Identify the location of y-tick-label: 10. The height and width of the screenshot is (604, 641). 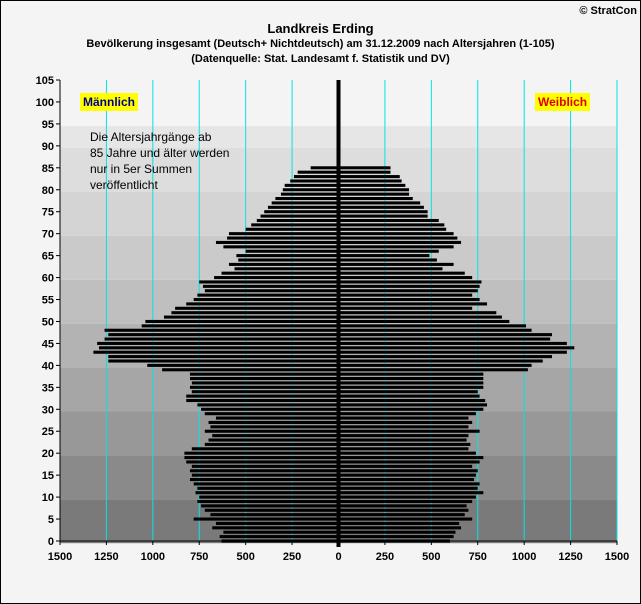
(48, 498).